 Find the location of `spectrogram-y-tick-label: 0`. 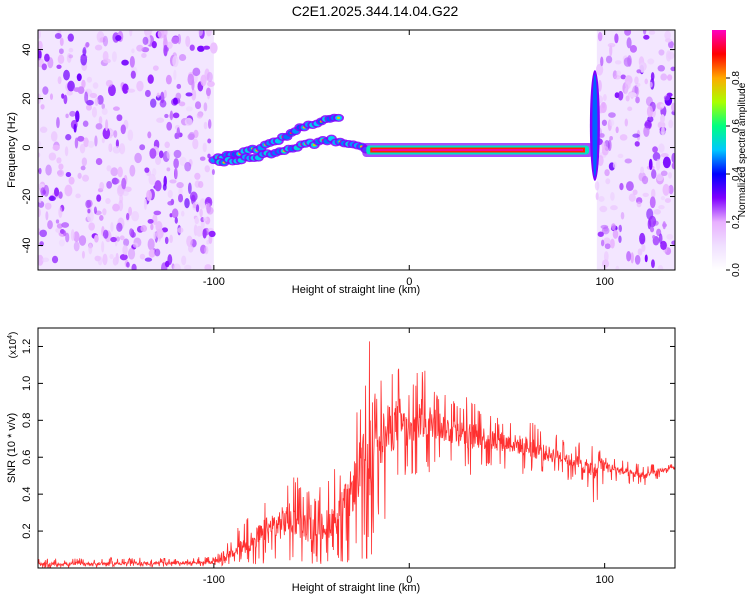

spectrogram-y-tick-label: 0 is located at coordinates (27, 147).